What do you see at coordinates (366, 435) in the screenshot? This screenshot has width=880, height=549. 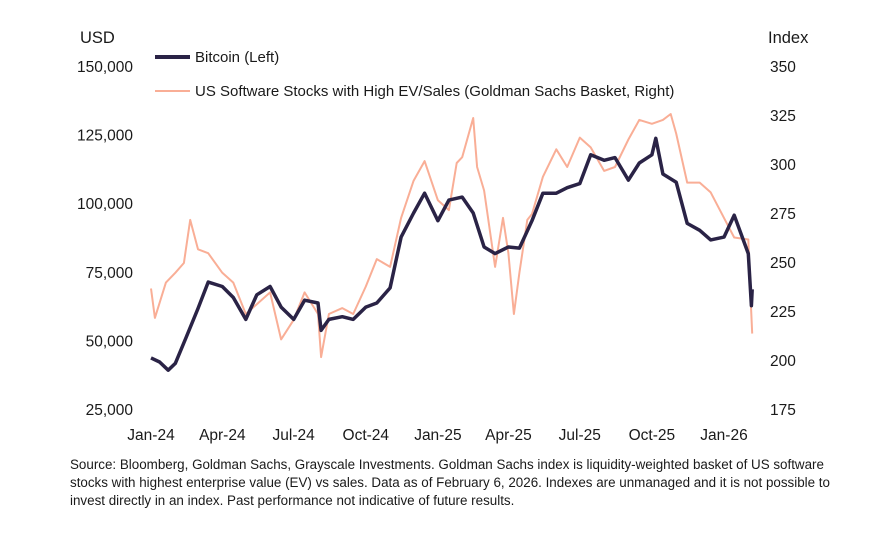 I see `x-tick-label: Oct-24` at bounding box center [366, 435].